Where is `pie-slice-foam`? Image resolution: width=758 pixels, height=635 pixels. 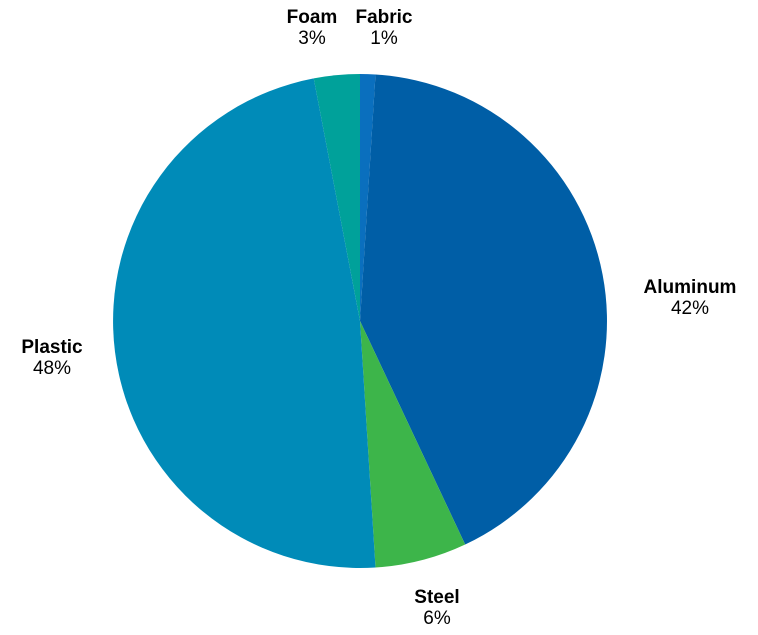 pie-slice-foam is located at coordinates (336, 197).